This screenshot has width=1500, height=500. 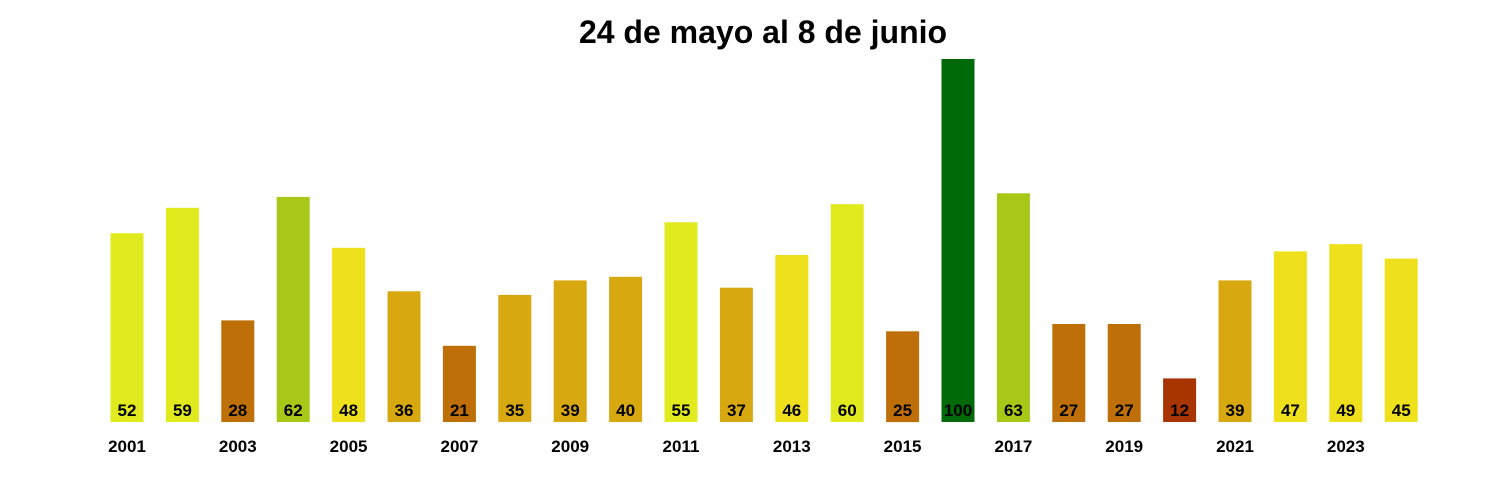 What do you see at coordinates (1013, 446) in the screenshot?
I see `x-tick-label-2017: 2017` at bounding box center [1013, 446].